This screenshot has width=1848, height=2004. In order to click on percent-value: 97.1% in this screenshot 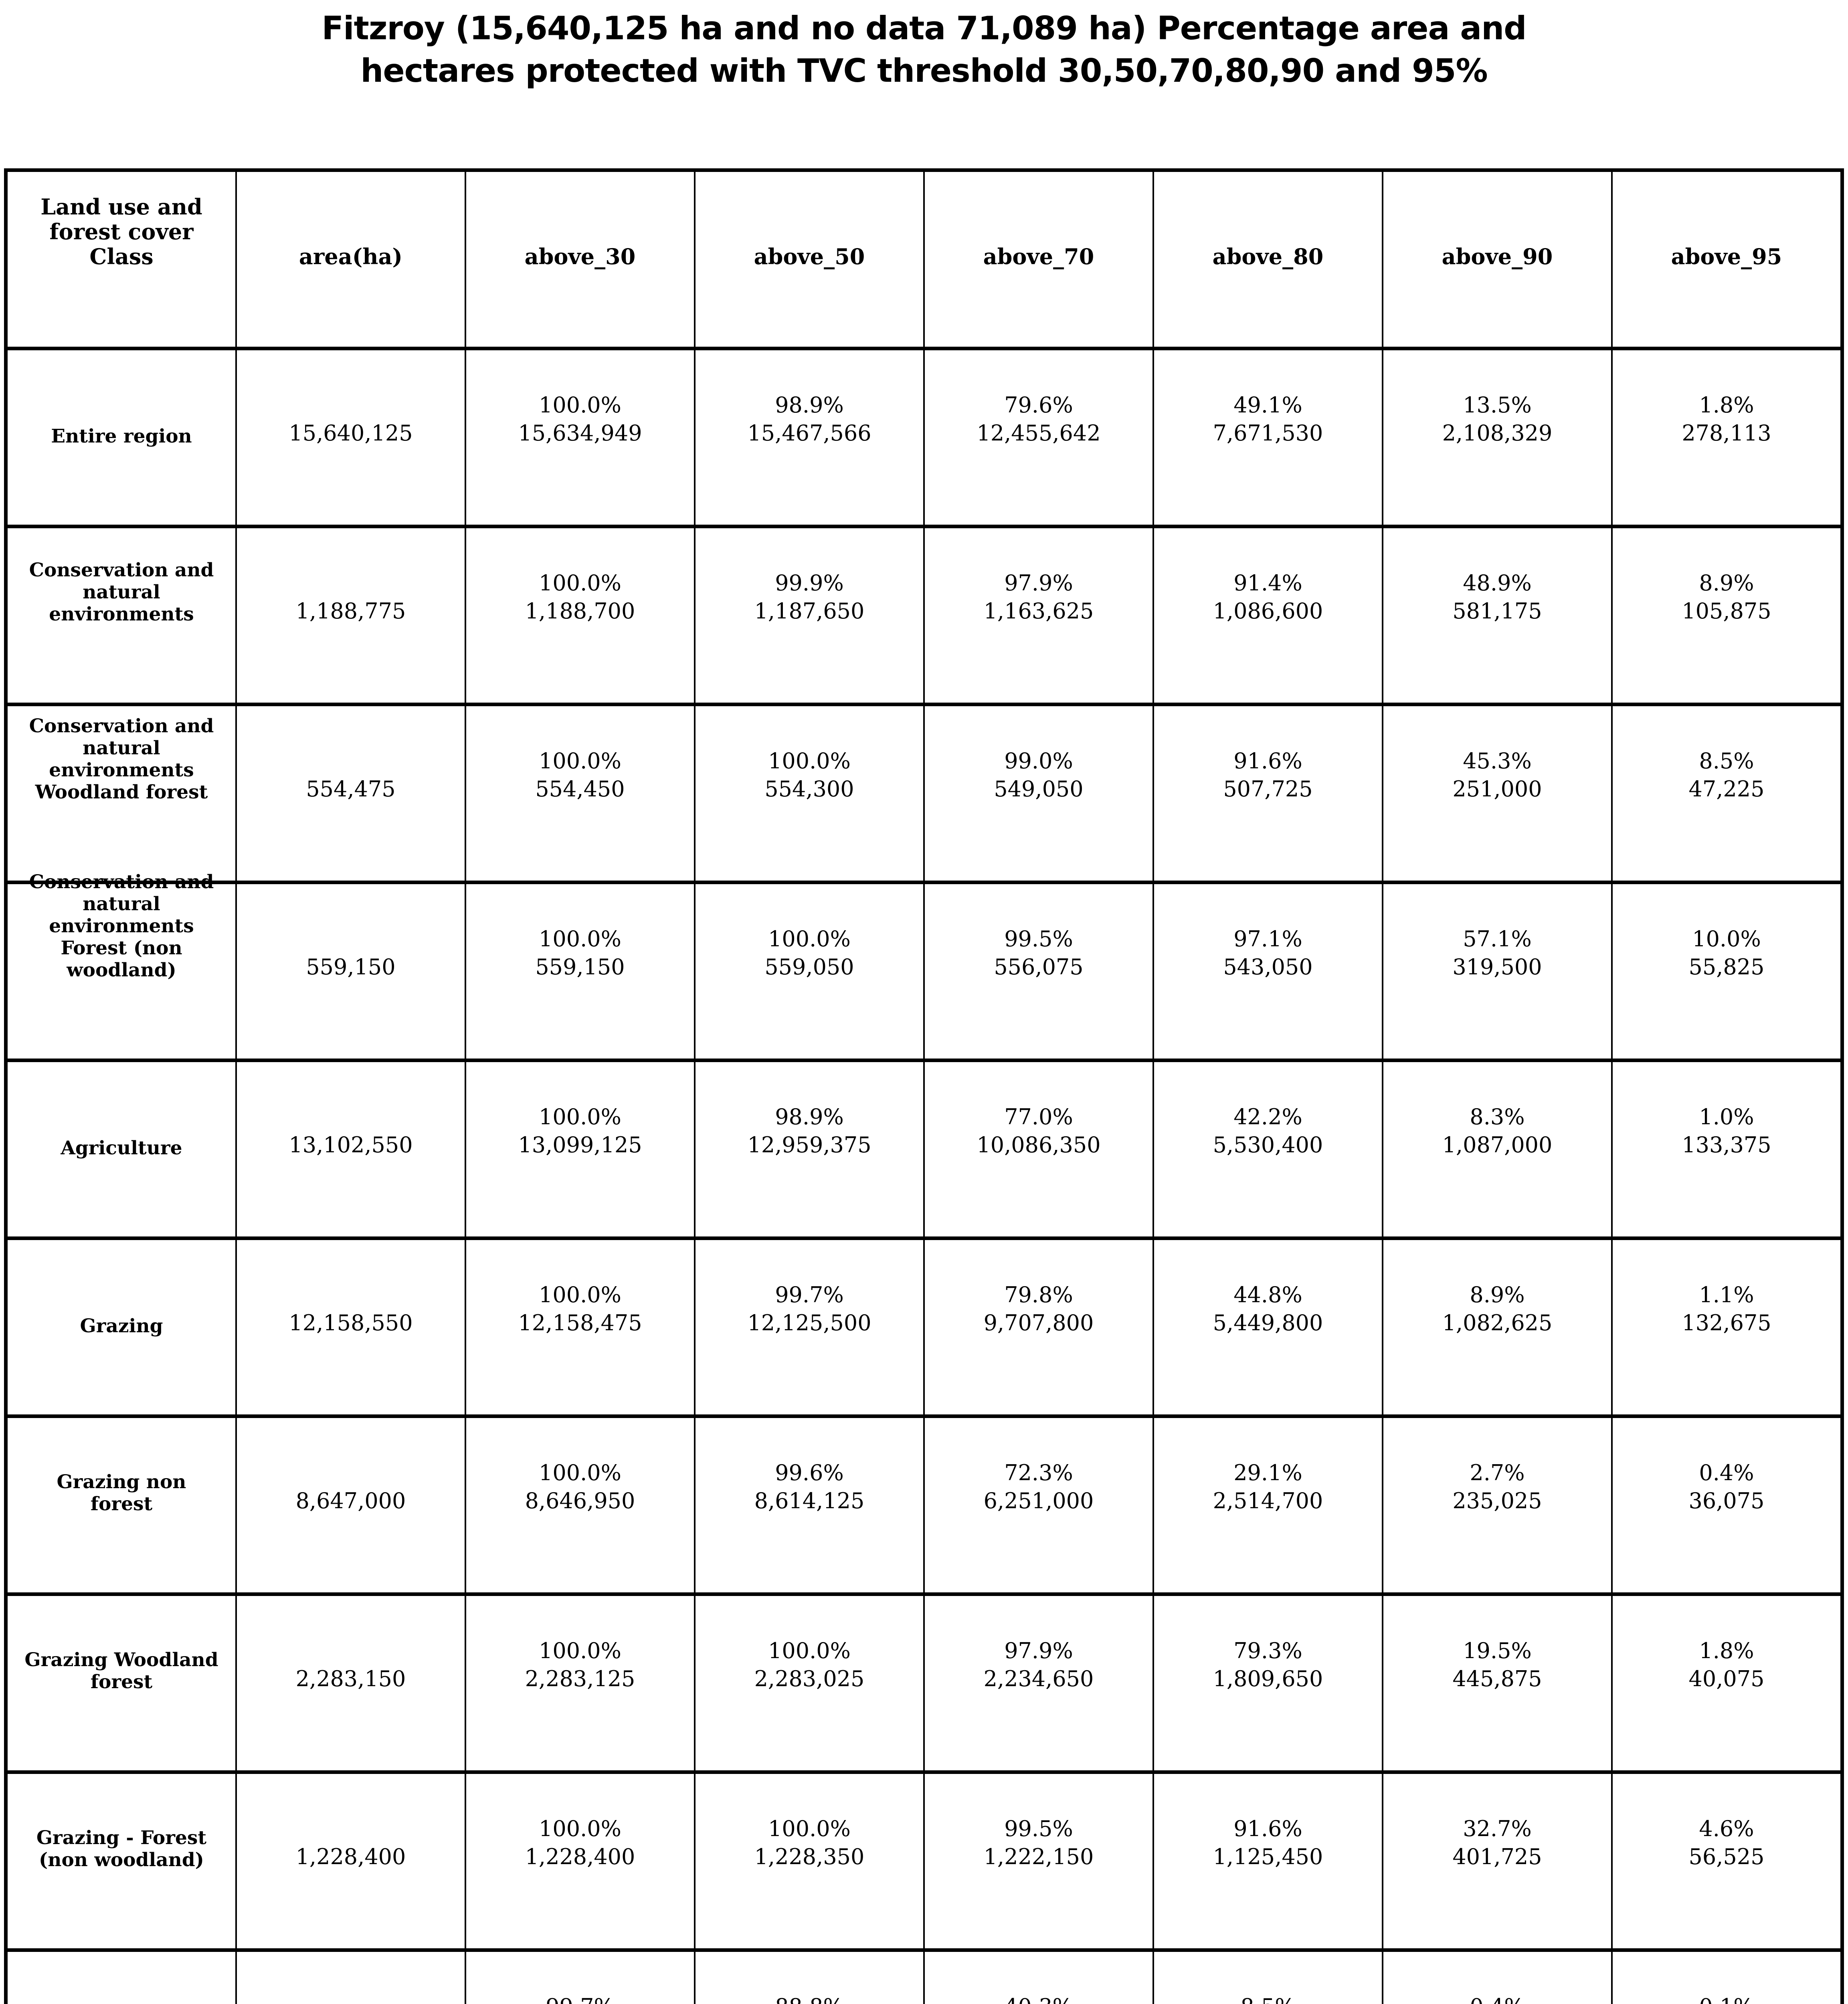, I will do `click(1267, 938)`.